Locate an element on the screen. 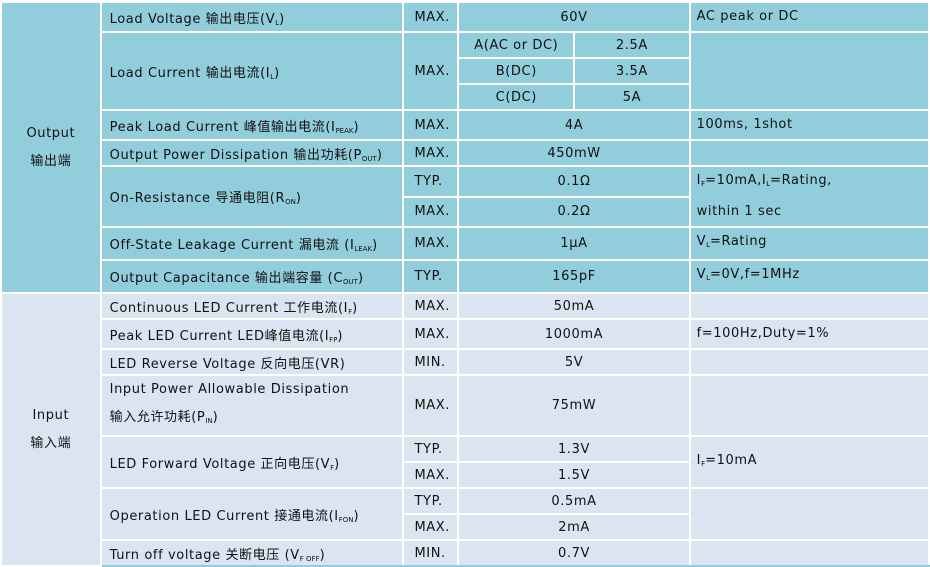 The width and height of the screenshot is (930, 567). variant-label: C(DC) is located at coordinates (516, 97).